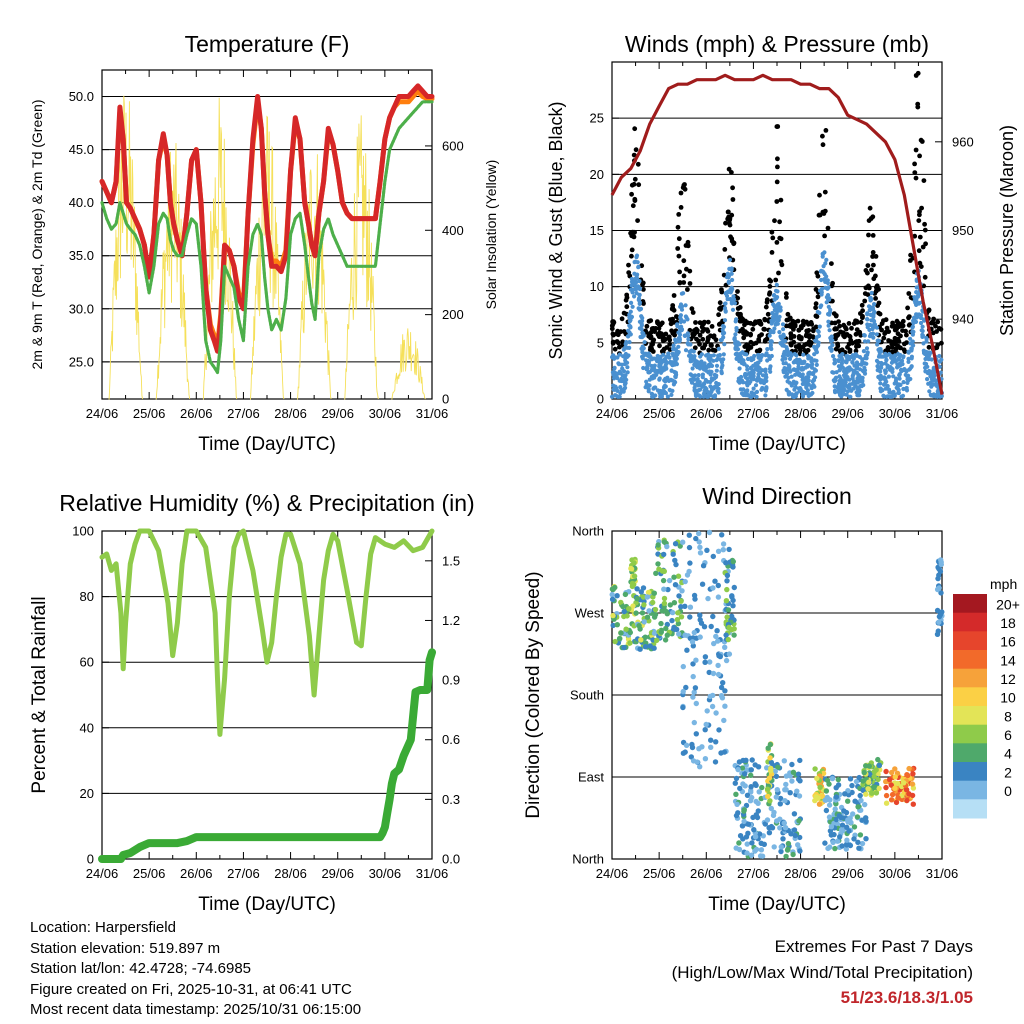  What do you see at coordinates (970, 716) in the screenshot?
I see `legend-swatch` at bounding box center [970, 716].